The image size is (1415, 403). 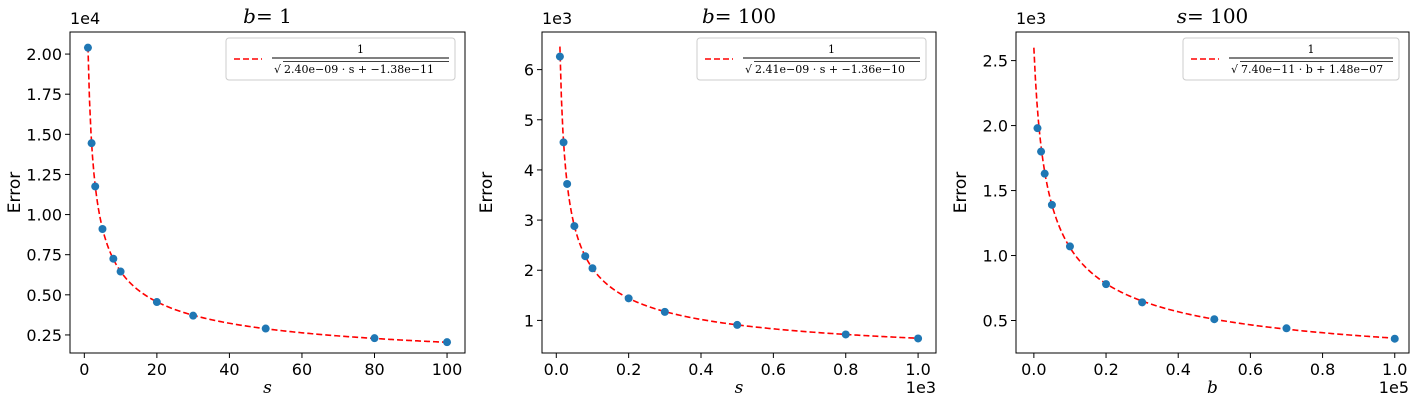 What do you see at coordinates (995, 321) in the screenshot?
I see `y-tick-label: 0.5` at bounding box center [995, 321].